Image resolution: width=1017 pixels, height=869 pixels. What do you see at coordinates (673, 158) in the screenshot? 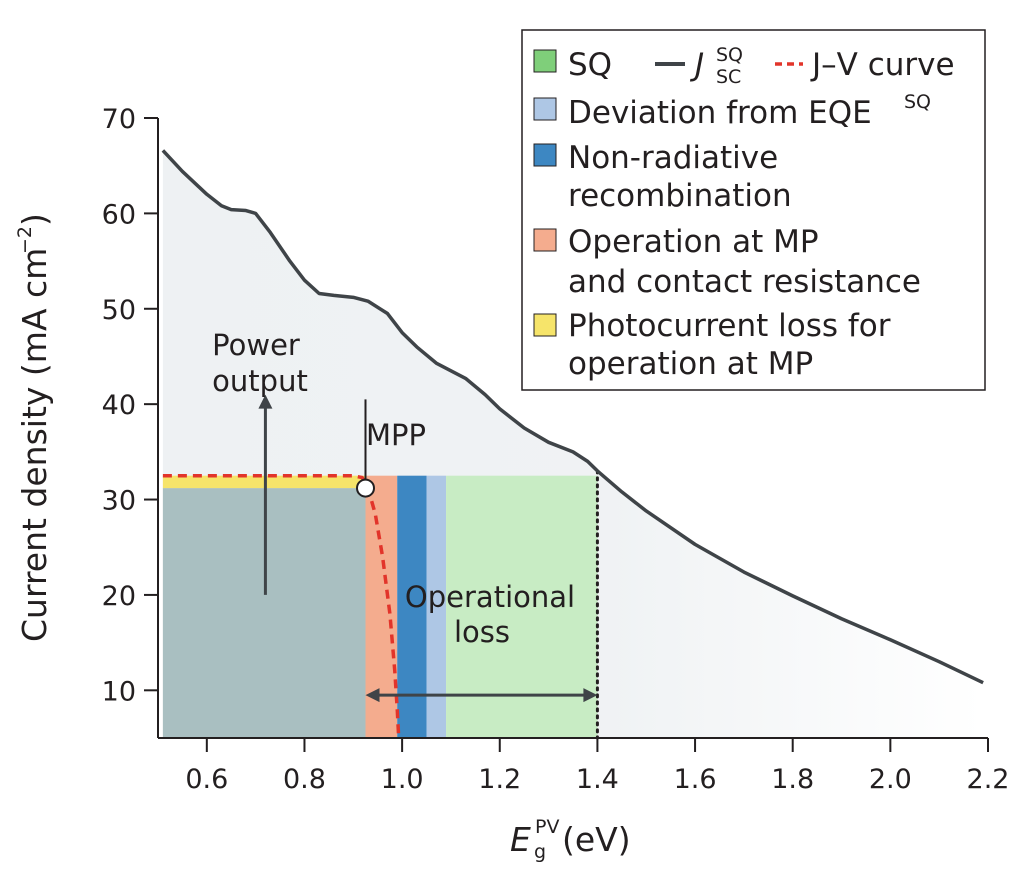
I see `legend-label-nonrad-1: Non-radiative` at bounding box center [673, 158].